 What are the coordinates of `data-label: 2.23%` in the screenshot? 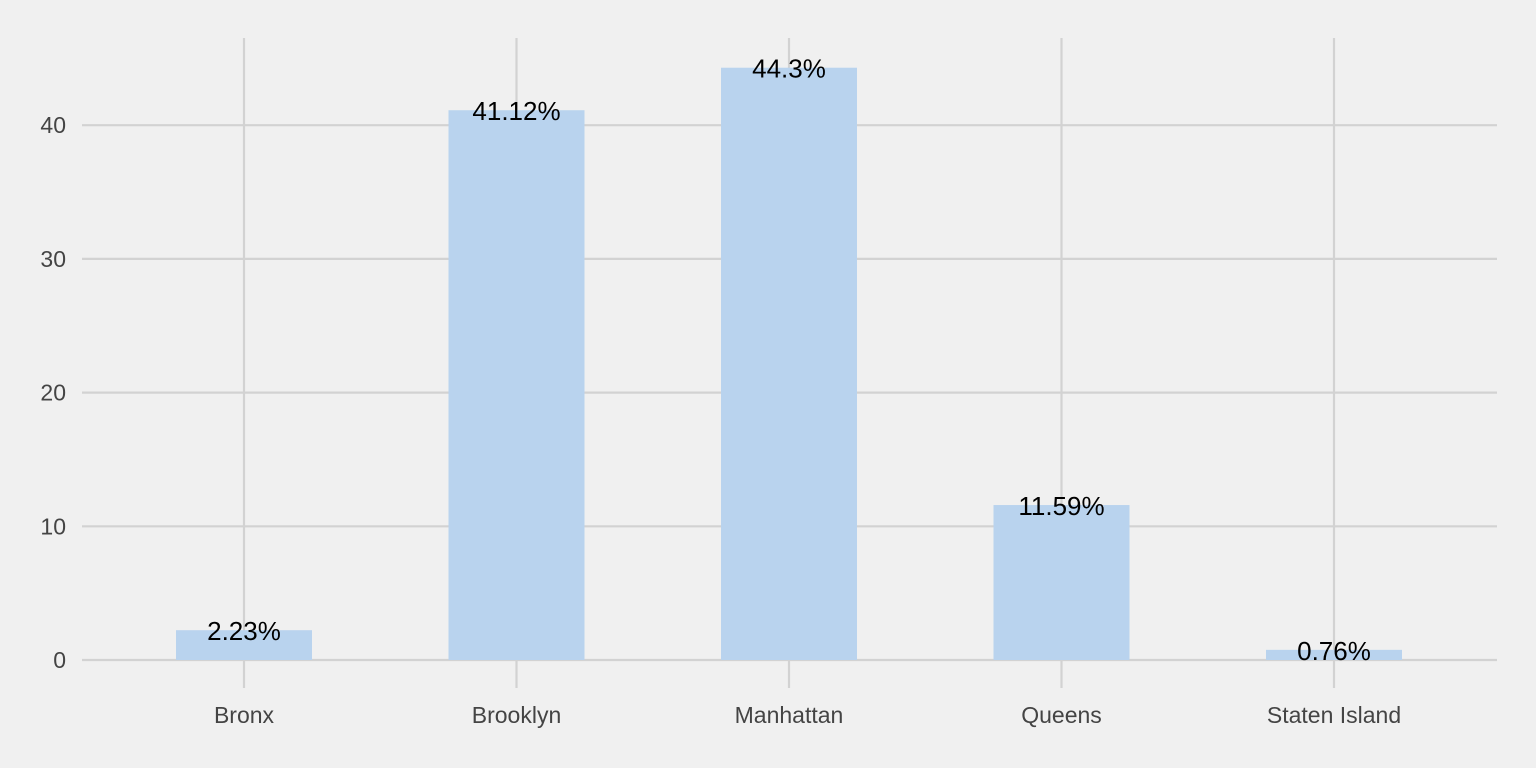 It's located at (244, 631).